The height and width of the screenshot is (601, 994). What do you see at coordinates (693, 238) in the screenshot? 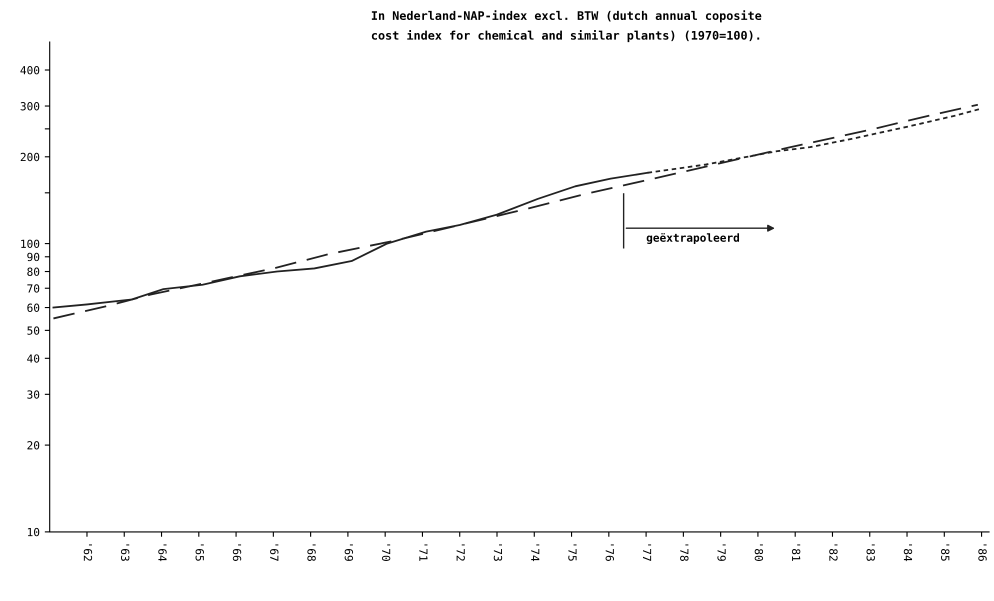
I see `annotation: geëxtrapoleerd` at bounding box center [693, 238].